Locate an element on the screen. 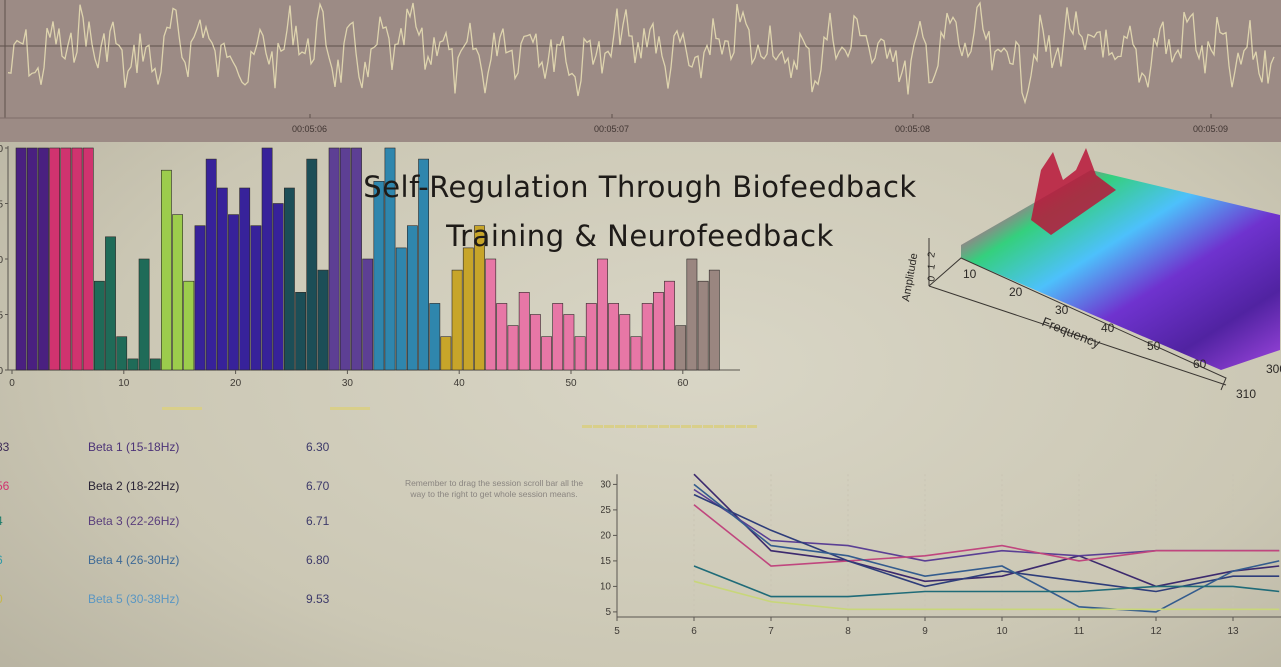  line-y-tick-label: 5 is located at coordinates (608, 612).